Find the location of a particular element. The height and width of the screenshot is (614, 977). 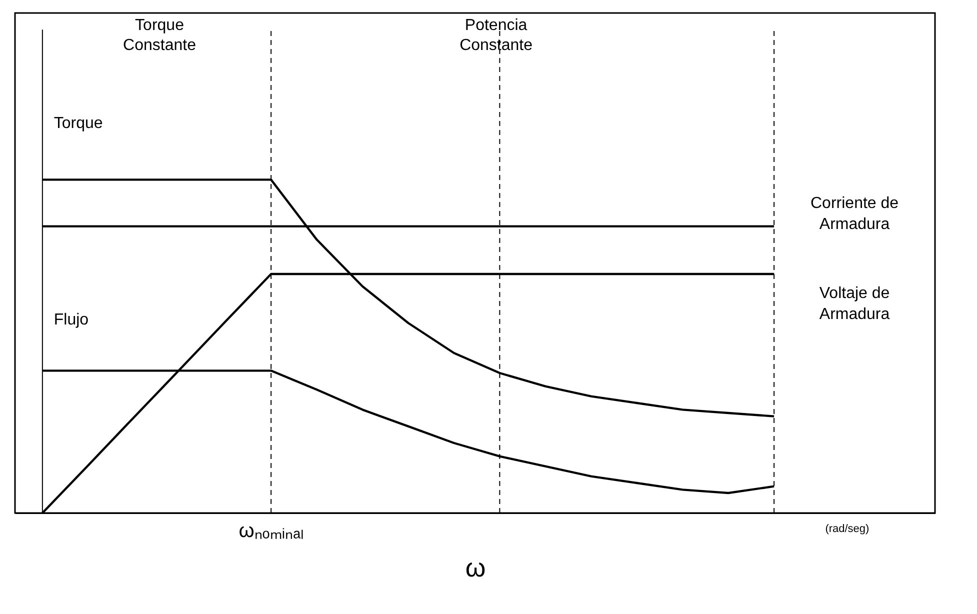

text: ωₙₒₘᵢₙₐₗ is located at coordinates (271, 531).